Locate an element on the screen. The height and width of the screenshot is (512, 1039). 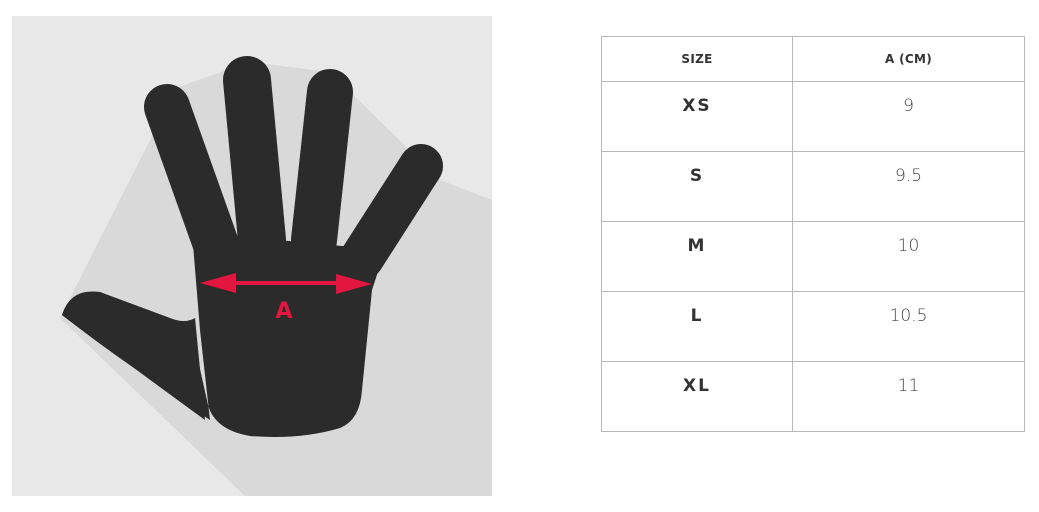
size-cell: L is located at coordinates (697, 326).